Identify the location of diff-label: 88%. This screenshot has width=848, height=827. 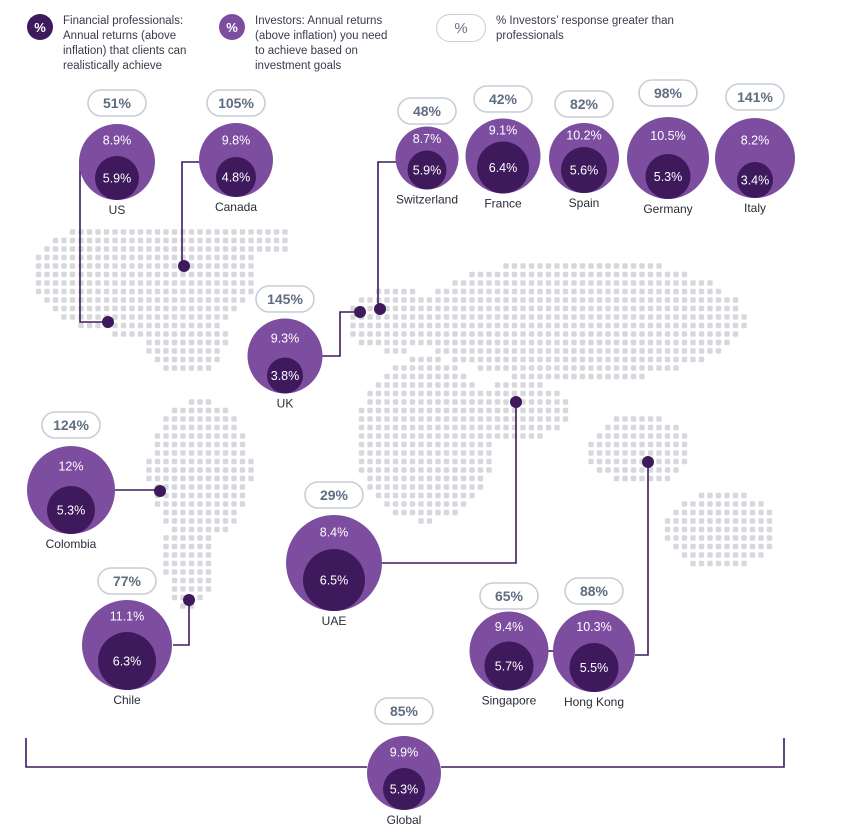
(594, 591).